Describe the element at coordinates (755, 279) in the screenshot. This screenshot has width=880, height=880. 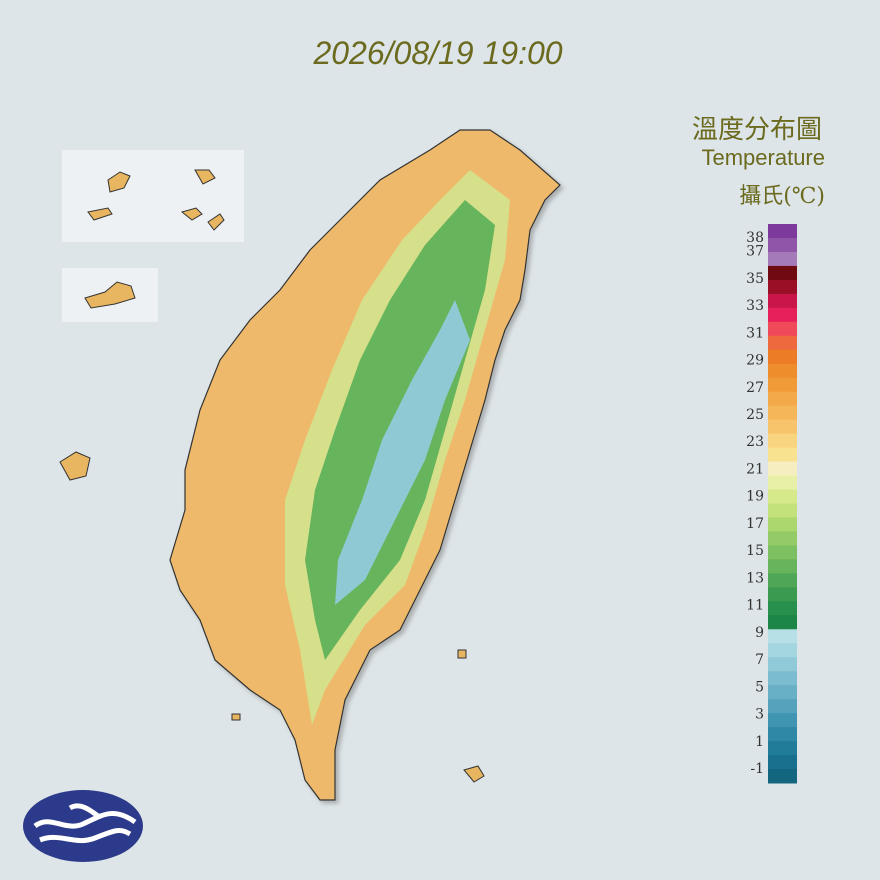
I see `legend-tick-label: 35` at that location.